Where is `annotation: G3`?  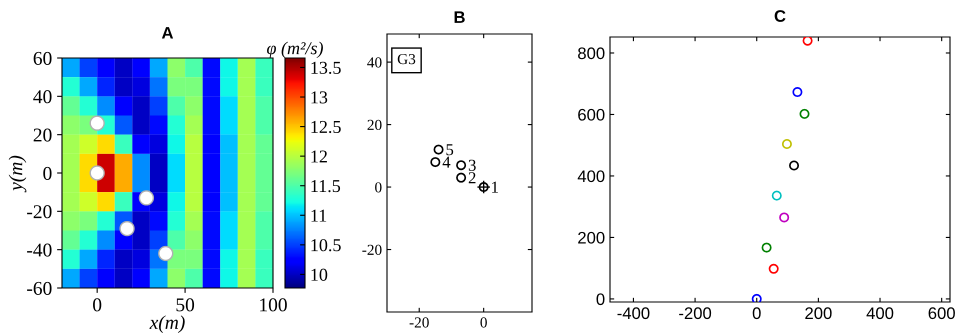 annotation: G3 is located at coordinates (407, 59).